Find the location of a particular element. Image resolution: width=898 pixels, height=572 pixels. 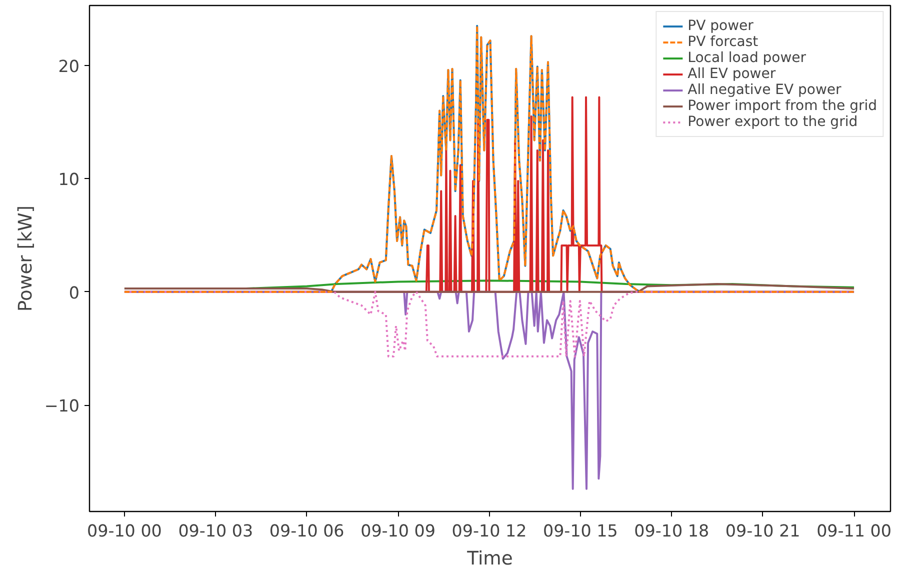

y-tick-label: −10 is located at coordinates (62, 406).